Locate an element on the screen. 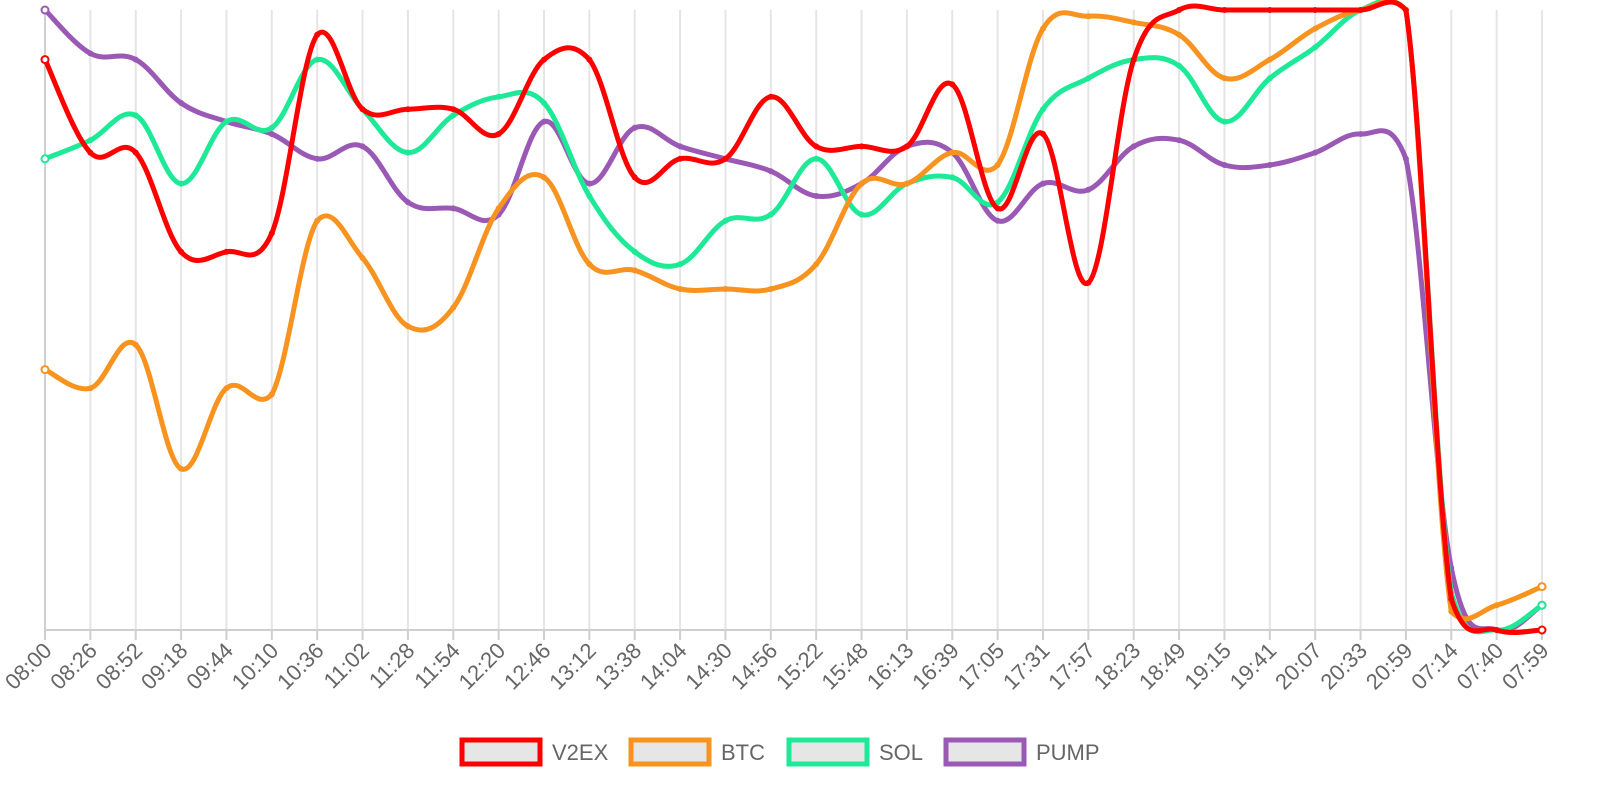  legend-item-pump: PUMP is located at coordinates (1021, 752).